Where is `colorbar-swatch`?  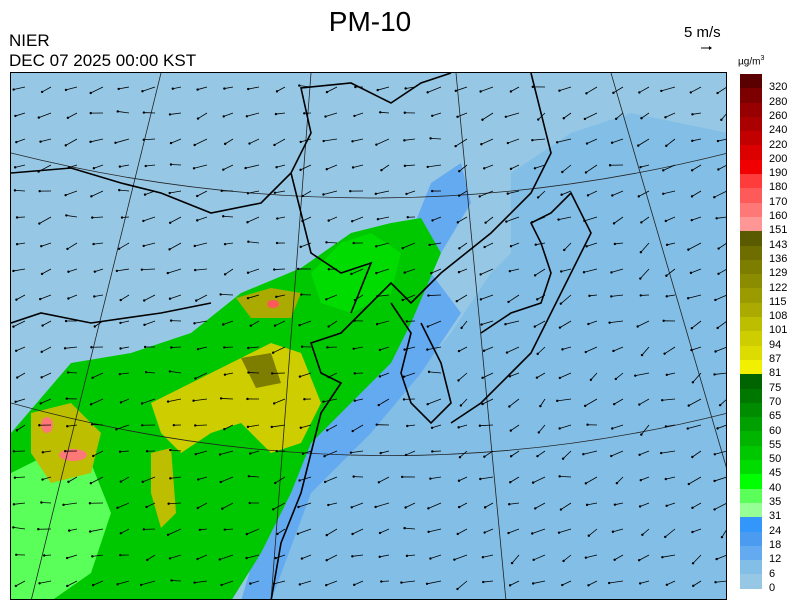
colorbar-swatch is located at coordinates (751, 453).